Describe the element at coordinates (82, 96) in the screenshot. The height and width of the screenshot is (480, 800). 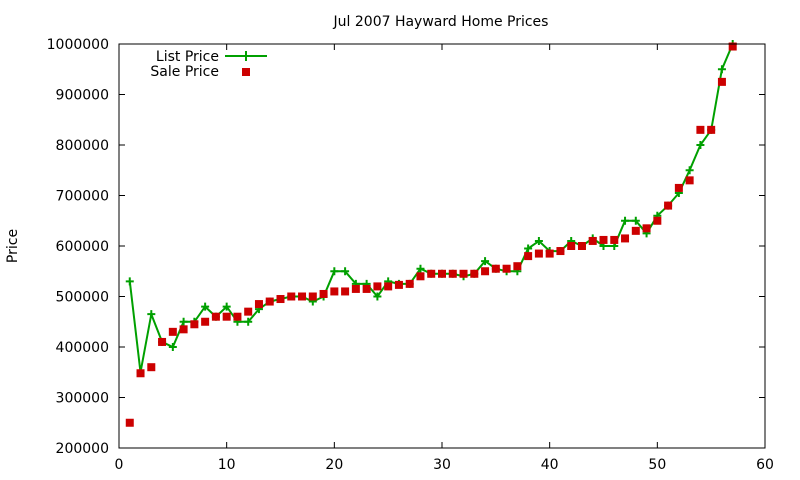
I see `y-tick-label: 900000` at that location.